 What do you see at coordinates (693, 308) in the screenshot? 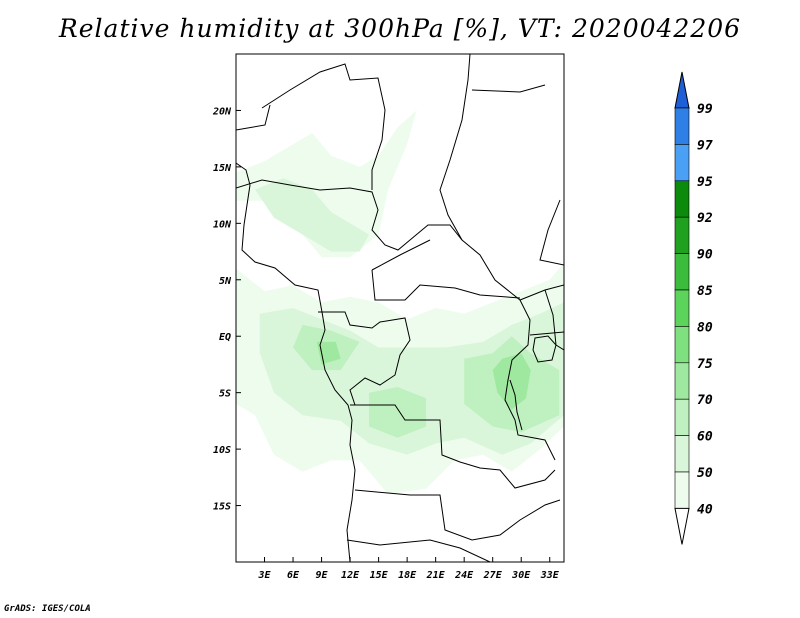
I see `colorbar: 99 97 95 92 90 85 80 75 70 60 50 40` at bounding box center [693, 308].